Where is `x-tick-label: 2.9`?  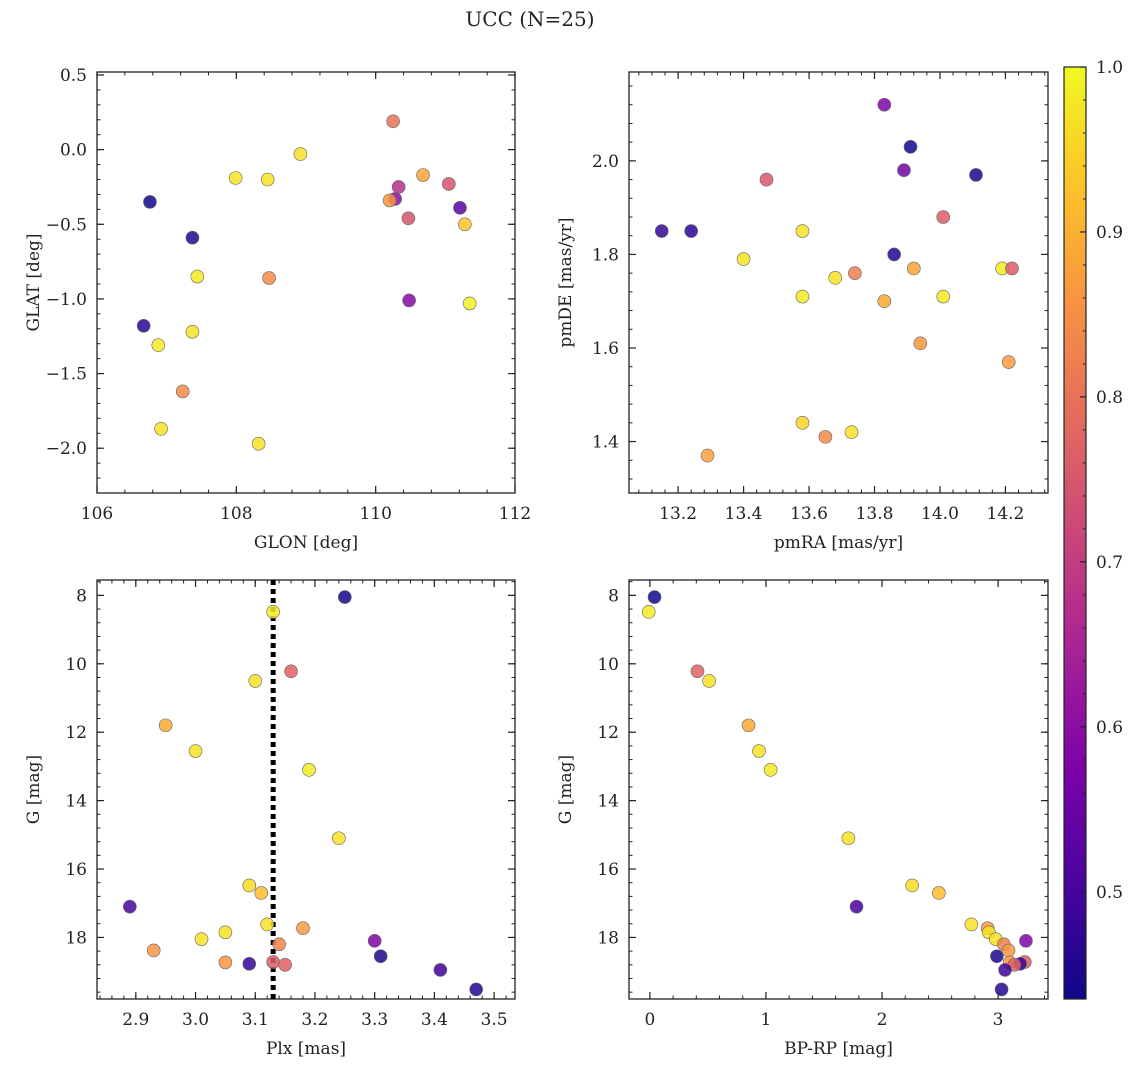
x-tick-label: 2.9 is located at coordinates (135, 1020).